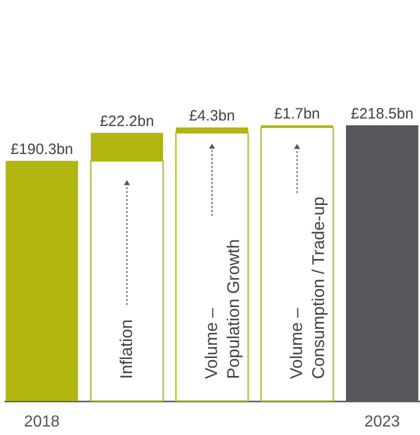 Image resolution: width=420 pixels, height=435 pixels. What do you see at coordinates (307, 287) in the screenshot?
I see `annotation: Volume – Consumption / Trade-up` at bounding box center [307, 287].